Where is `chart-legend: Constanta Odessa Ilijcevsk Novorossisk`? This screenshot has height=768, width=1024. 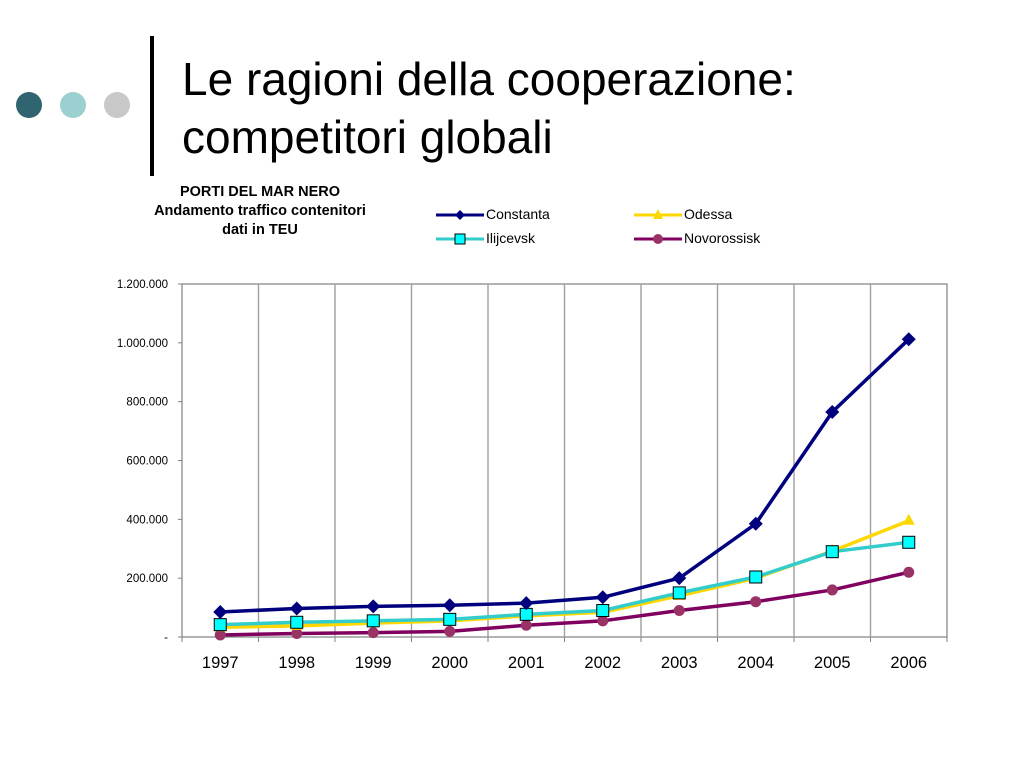
chart-legend: Constanta Odessa Ilijcevsk Novorossisk is located at coordinates (624, 228).